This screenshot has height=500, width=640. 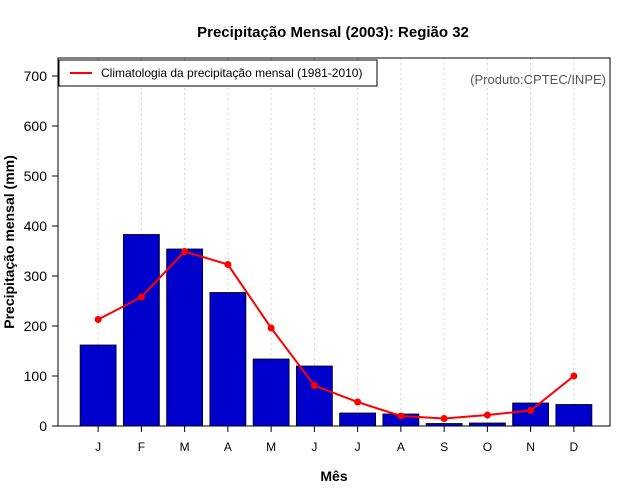 What do you see at coordinates (43, 426) in the screenshot?
I see `y-tick-label: 0` at bounding box center [43, 426].